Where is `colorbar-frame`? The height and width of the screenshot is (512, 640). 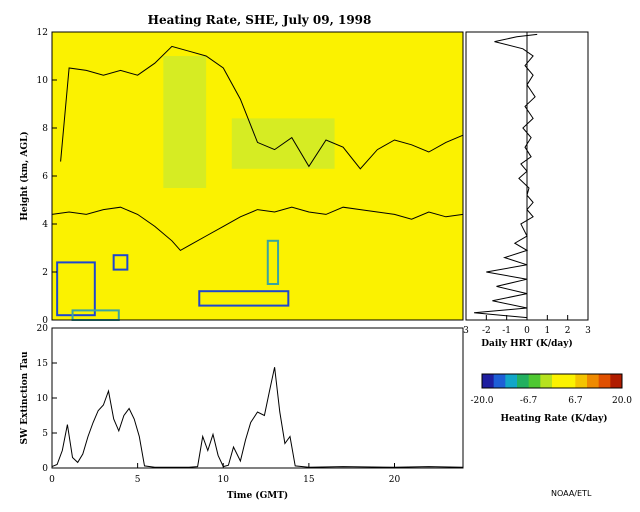
colorbar-frame is located at coordinates (552, 381).